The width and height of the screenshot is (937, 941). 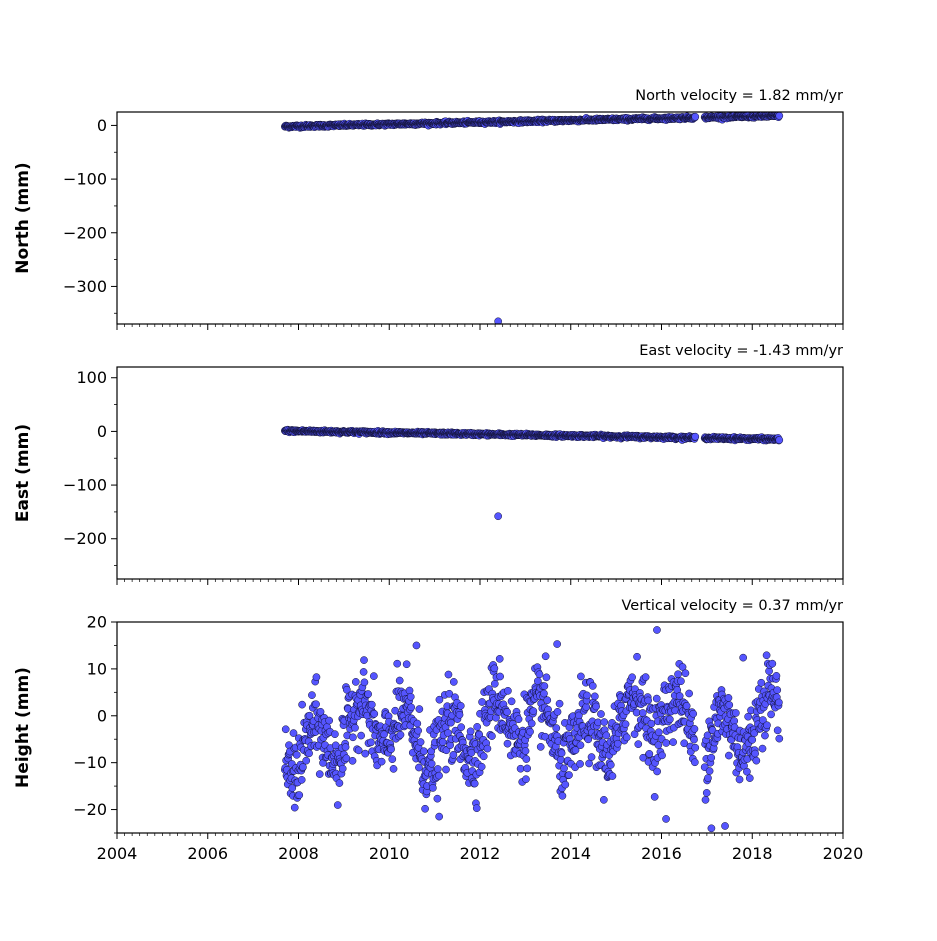 What do you see at coordinates (570, 853) in the screenshot?
I see `height-xtick-label: 2014` at bounding box center [570, 853].